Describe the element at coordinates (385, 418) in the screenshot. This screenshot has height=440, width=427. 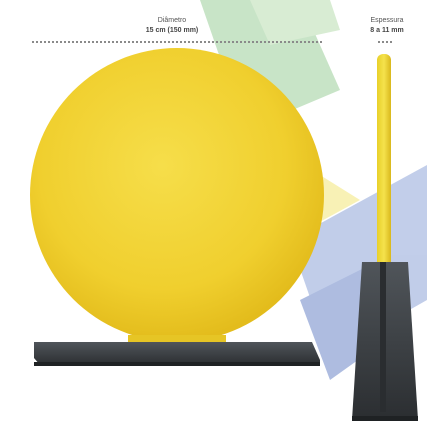
I see `side-base-shadow` at that location.